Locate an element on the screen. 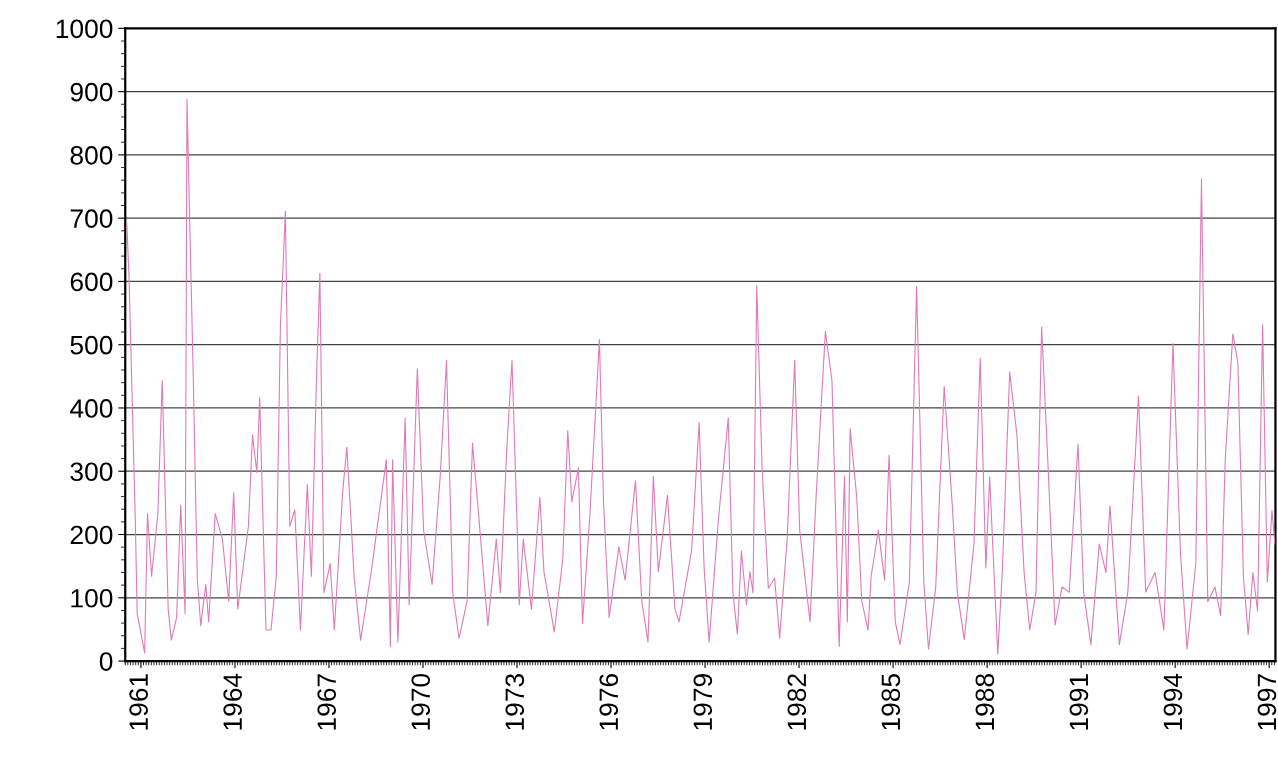 This screenshot has height=766, width=1278. y-tick-label: 900 is located at coordinates (91, 92).